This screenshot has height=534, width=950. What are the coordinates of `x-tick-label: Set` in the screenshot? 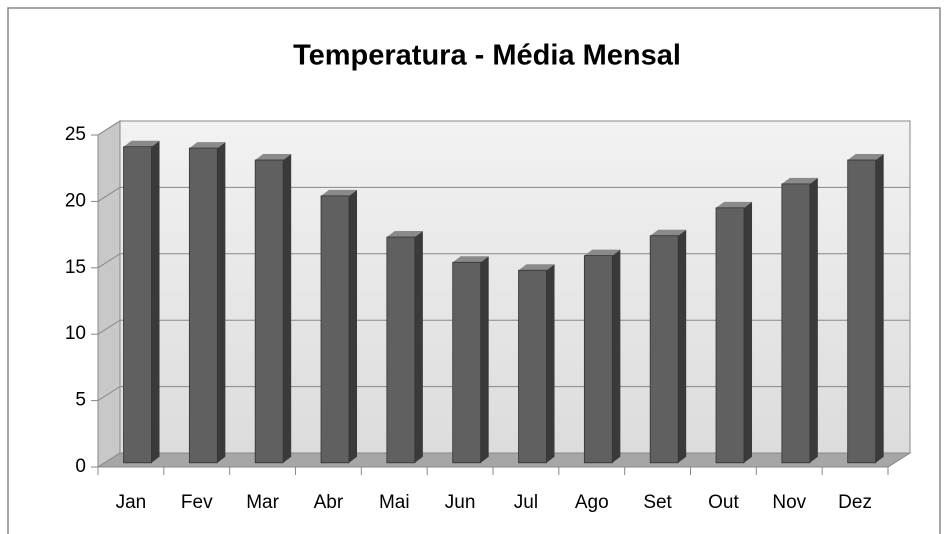 It's located at (657, 502).